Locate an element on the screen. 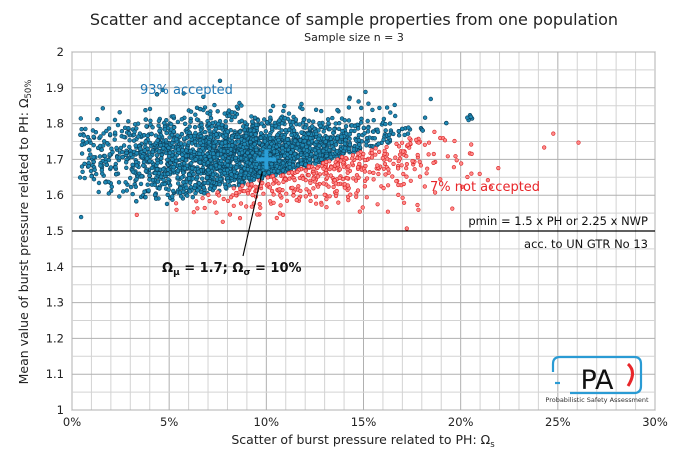 The height and width of the screenshot is (462, 700). pa-logo: PA Probabilistic Safety Assessment is located at coordinates (597, 379).